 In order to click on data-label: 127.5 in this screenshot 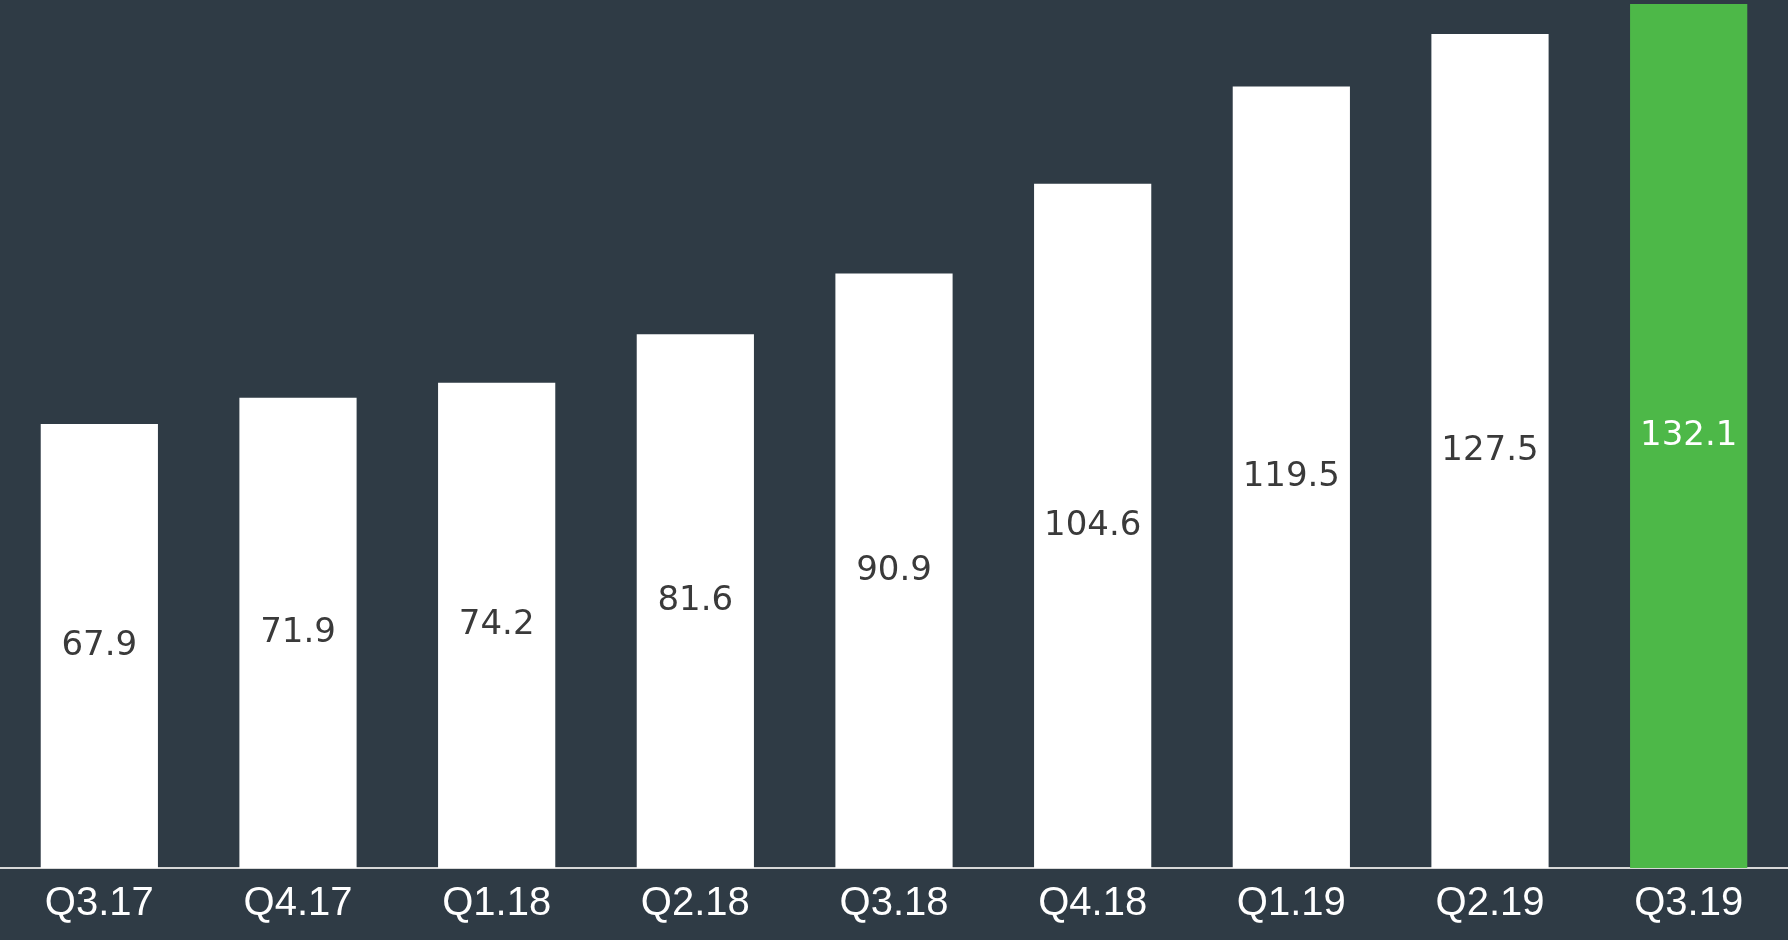, I will do `click(1490, 447)`.